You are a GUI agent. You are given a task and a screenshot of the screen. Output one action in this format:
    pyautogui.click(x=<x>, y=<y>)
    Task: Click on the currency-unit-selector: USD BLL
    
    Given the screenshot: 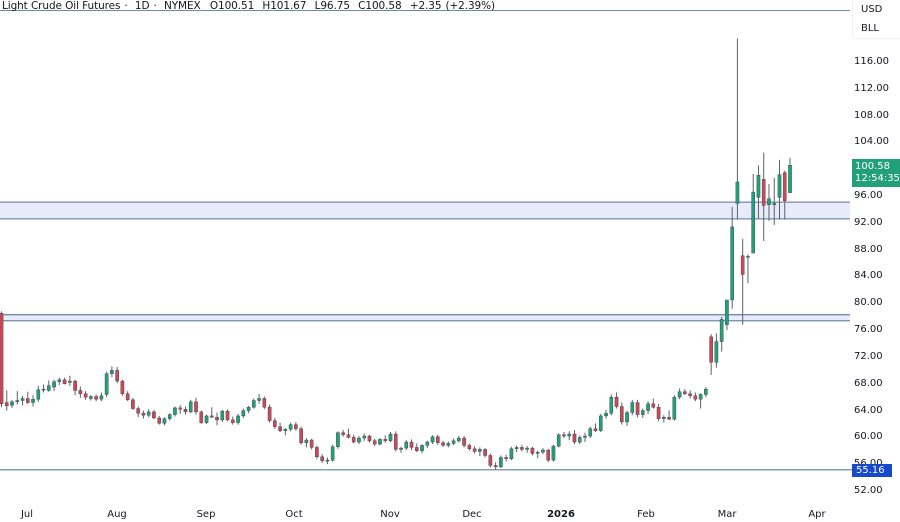 What is the action you would take?
    pyautogui.click(x=876, y=19)
    